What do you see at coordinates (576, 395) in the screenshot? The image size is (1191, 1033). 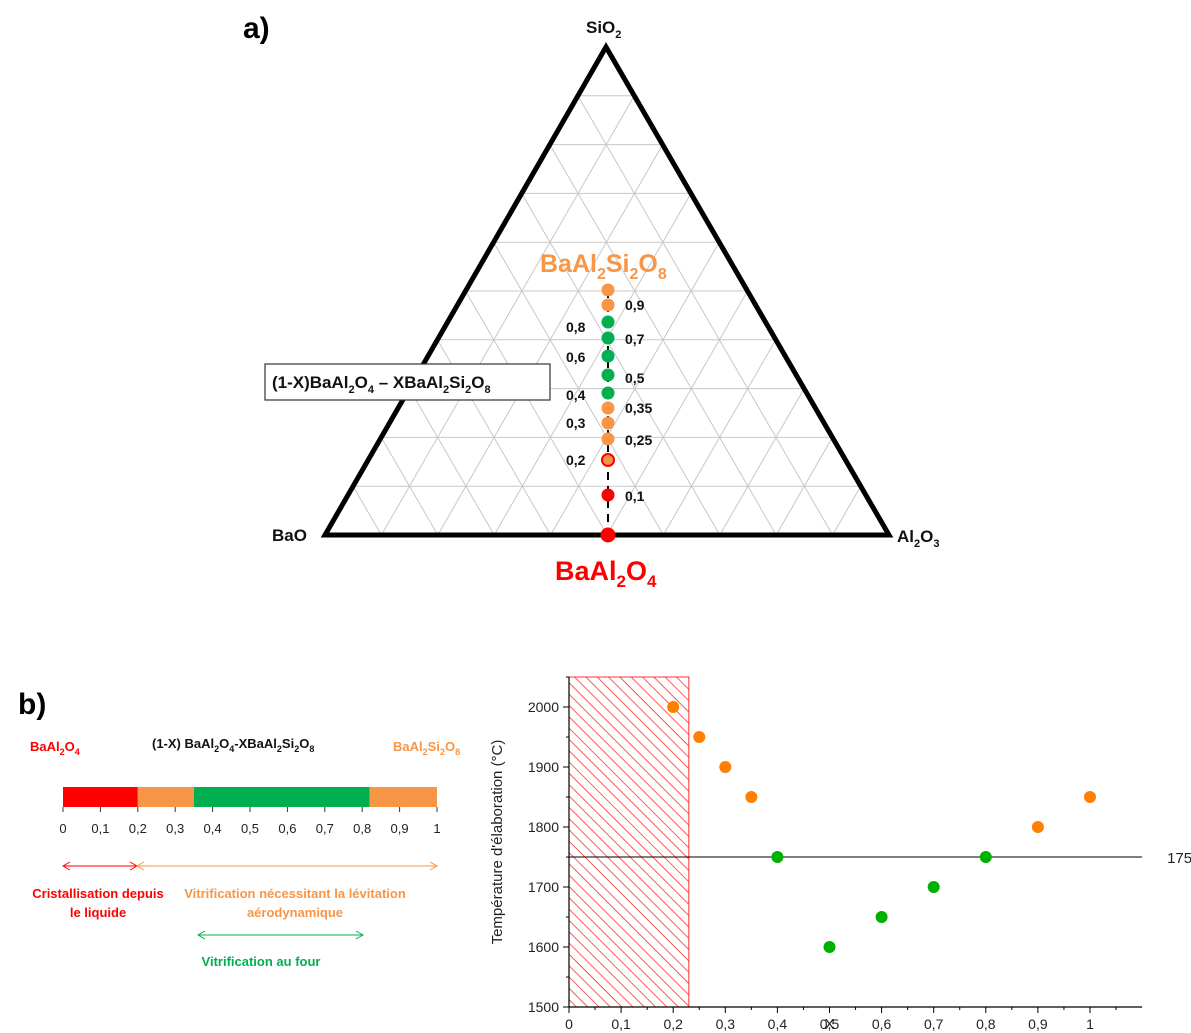 I see `label-0.4: 0,4` at bounding box center [576, 395].